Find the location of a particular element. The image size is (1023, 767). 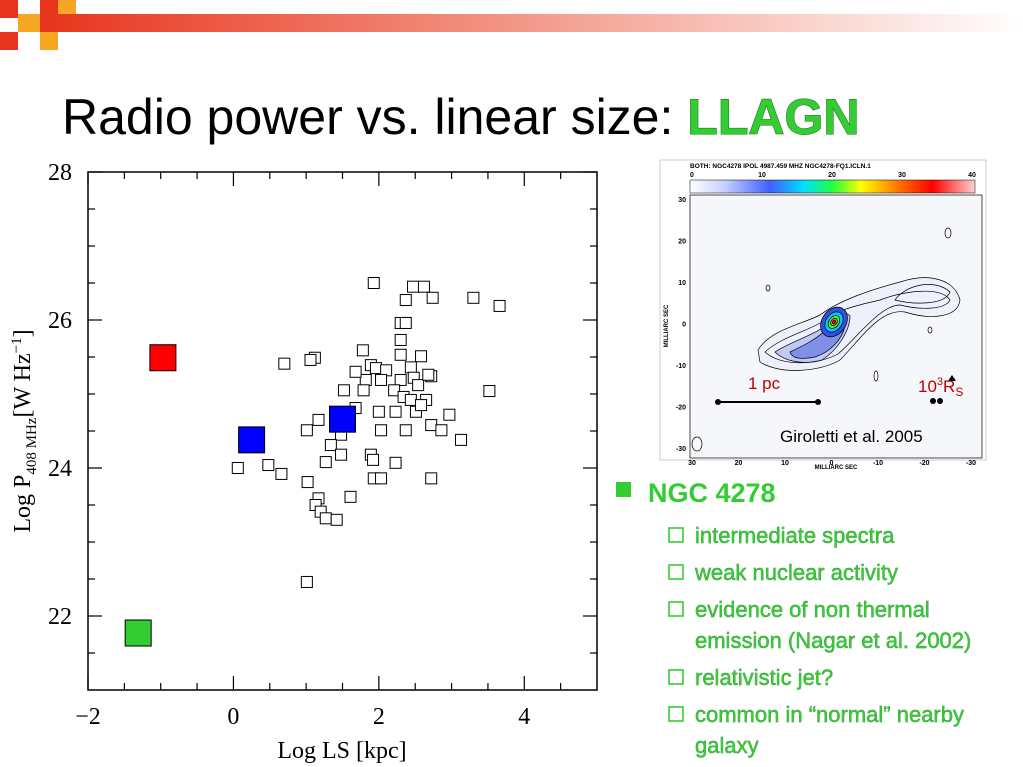

figure-x-tick: 10 is located at coordinates (785, 463).